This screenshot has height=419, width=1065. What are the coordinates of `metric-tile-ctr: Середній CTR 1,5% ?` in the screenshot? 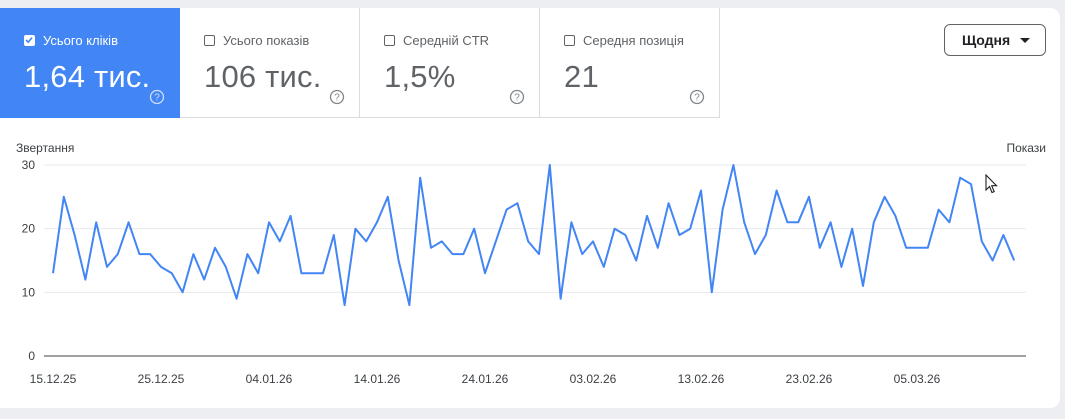 It's located at (450, 63).